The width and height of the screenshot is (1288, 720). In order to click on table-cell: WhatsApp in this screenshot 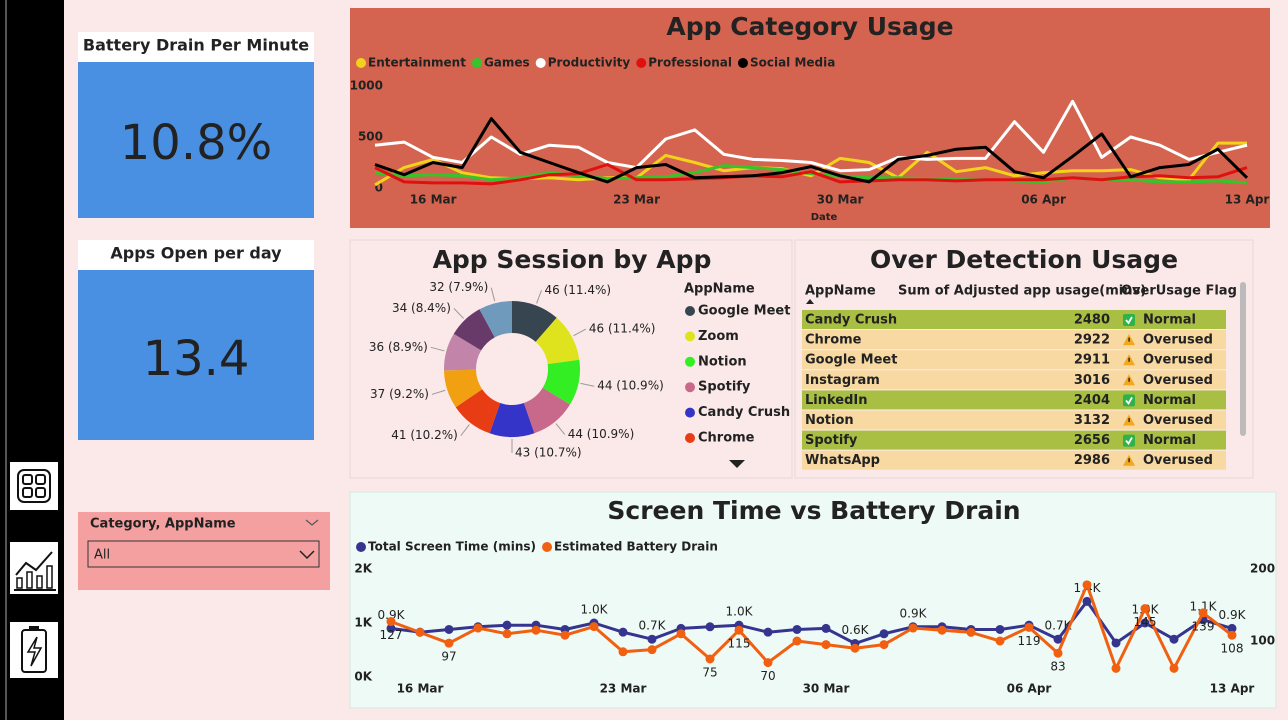, I will do `click(842, 460)`.